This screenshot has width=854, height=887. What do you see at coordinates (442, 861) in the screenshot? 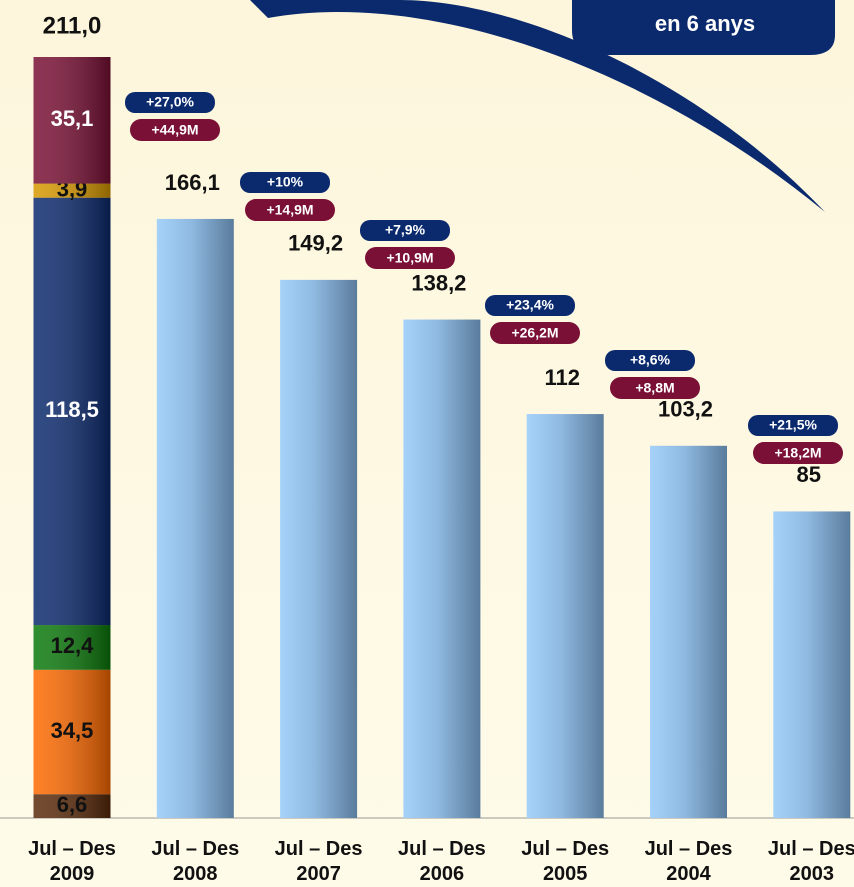
I see `x-tick-label: Jul – Des 2006` at bounding box center [442, 861].